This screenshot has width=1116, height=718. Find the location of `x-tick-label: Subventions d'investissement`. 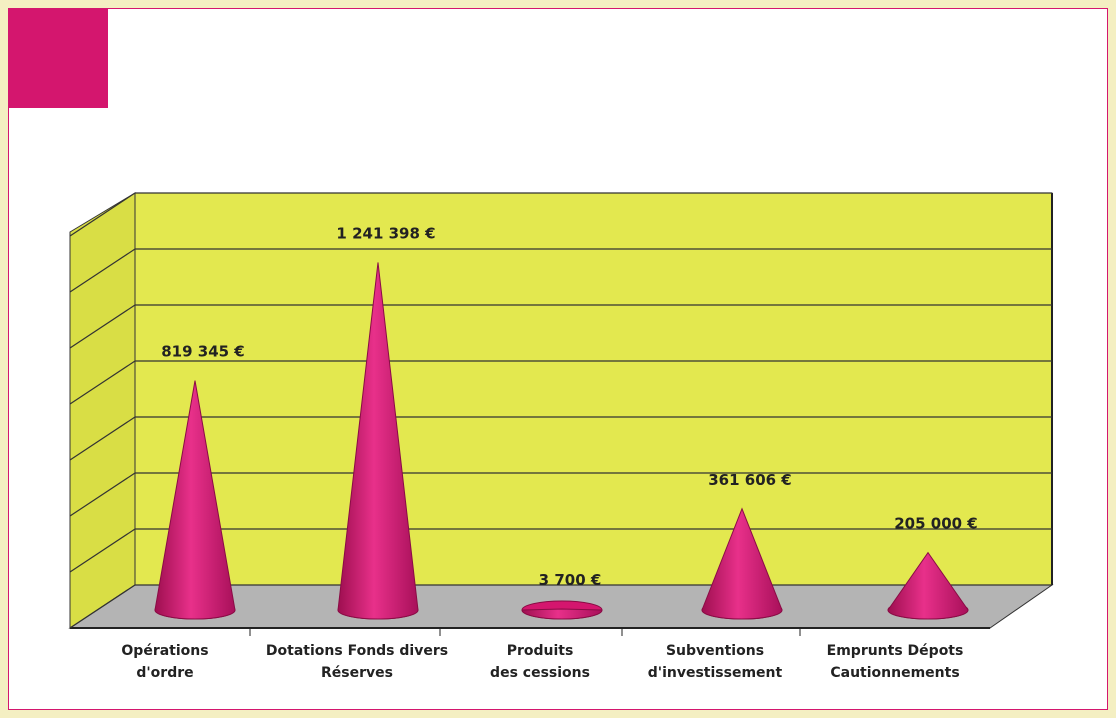

x-tick-label: Subventions d'investissement is located at coordinates (715, 662).